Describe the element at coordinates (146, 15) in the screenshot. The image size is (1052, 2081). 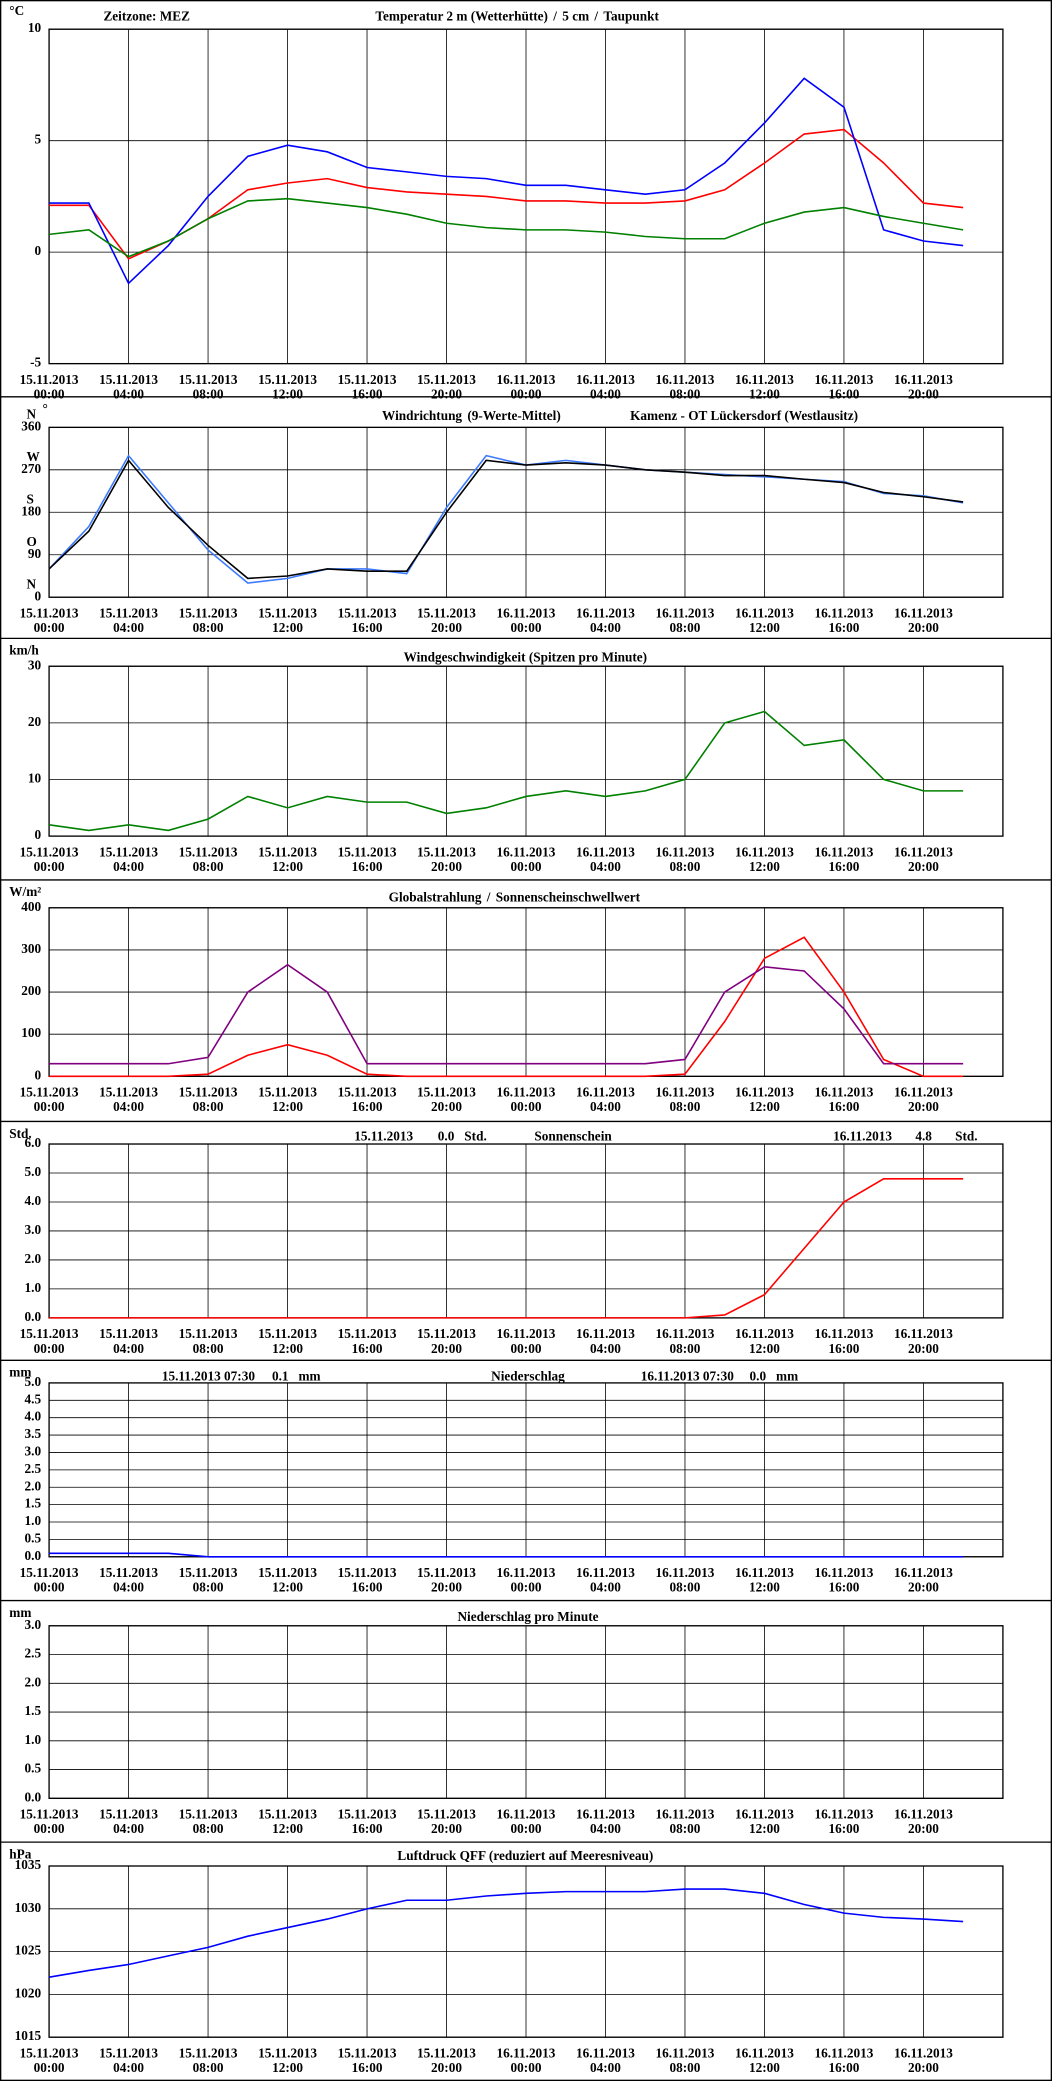
I see `chart-title: Zeitzone: MEZ` at that location.